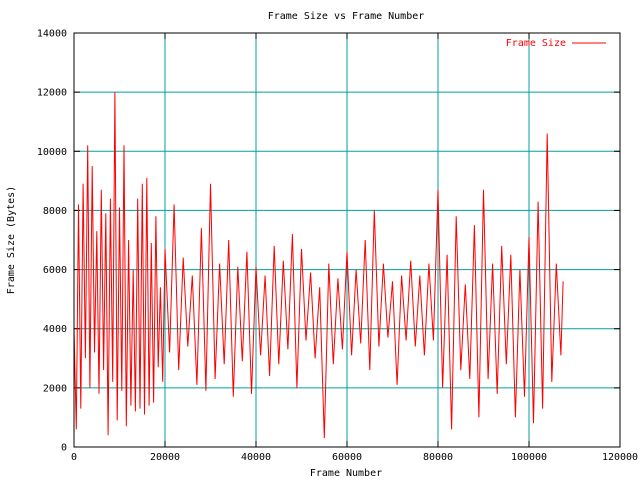 The image size is (640, 480). What do you see at coordinates (64, 448) in the screenshot?
I see `y-tick-label: 0` at bounding box center [64, 448].